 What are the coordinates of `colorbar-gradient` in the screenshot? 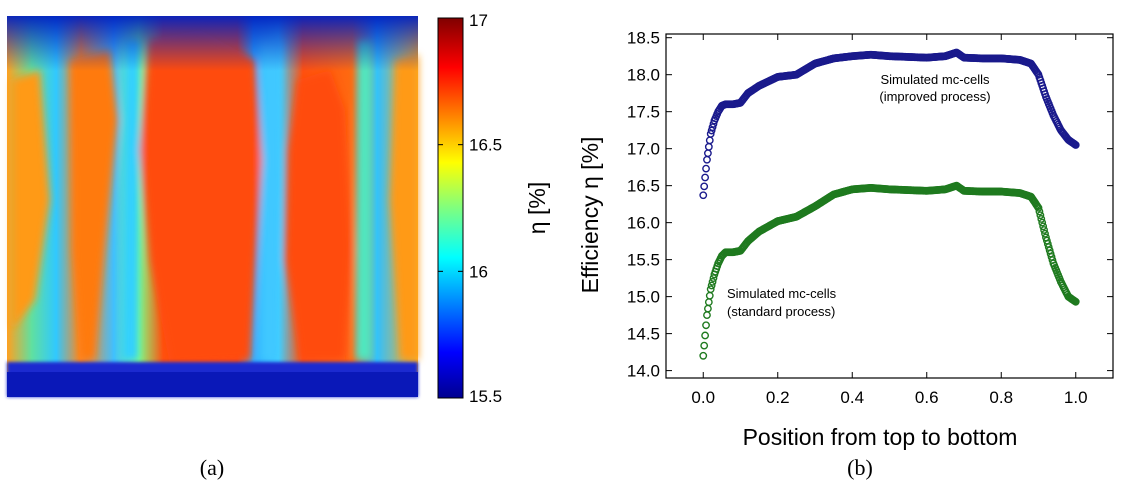 It's located at (450, 208).